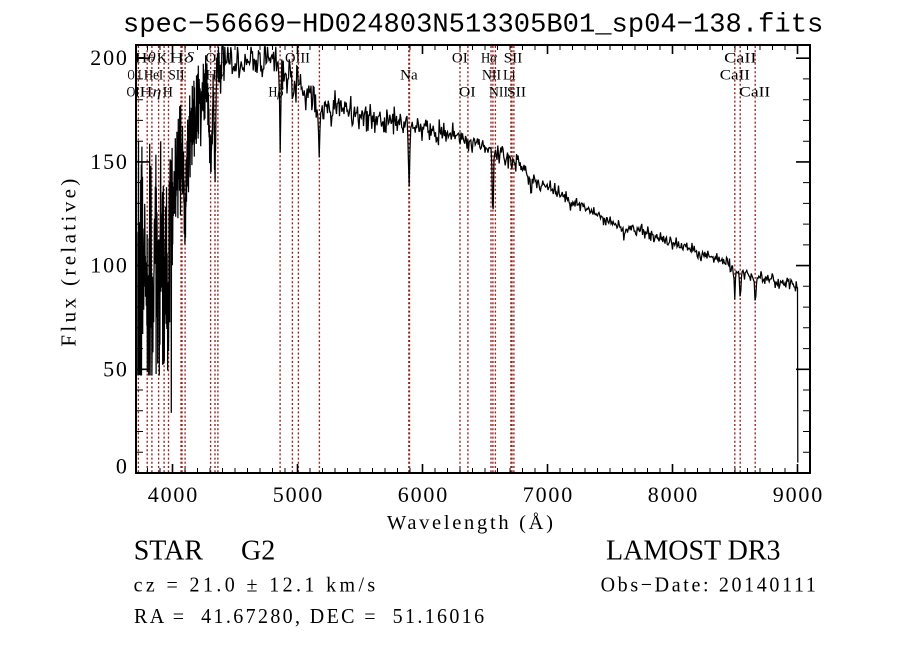 Image resolution: width=900 pixels, height=649 pixels. I want to click on svg-text: 100, so click(109, 265).